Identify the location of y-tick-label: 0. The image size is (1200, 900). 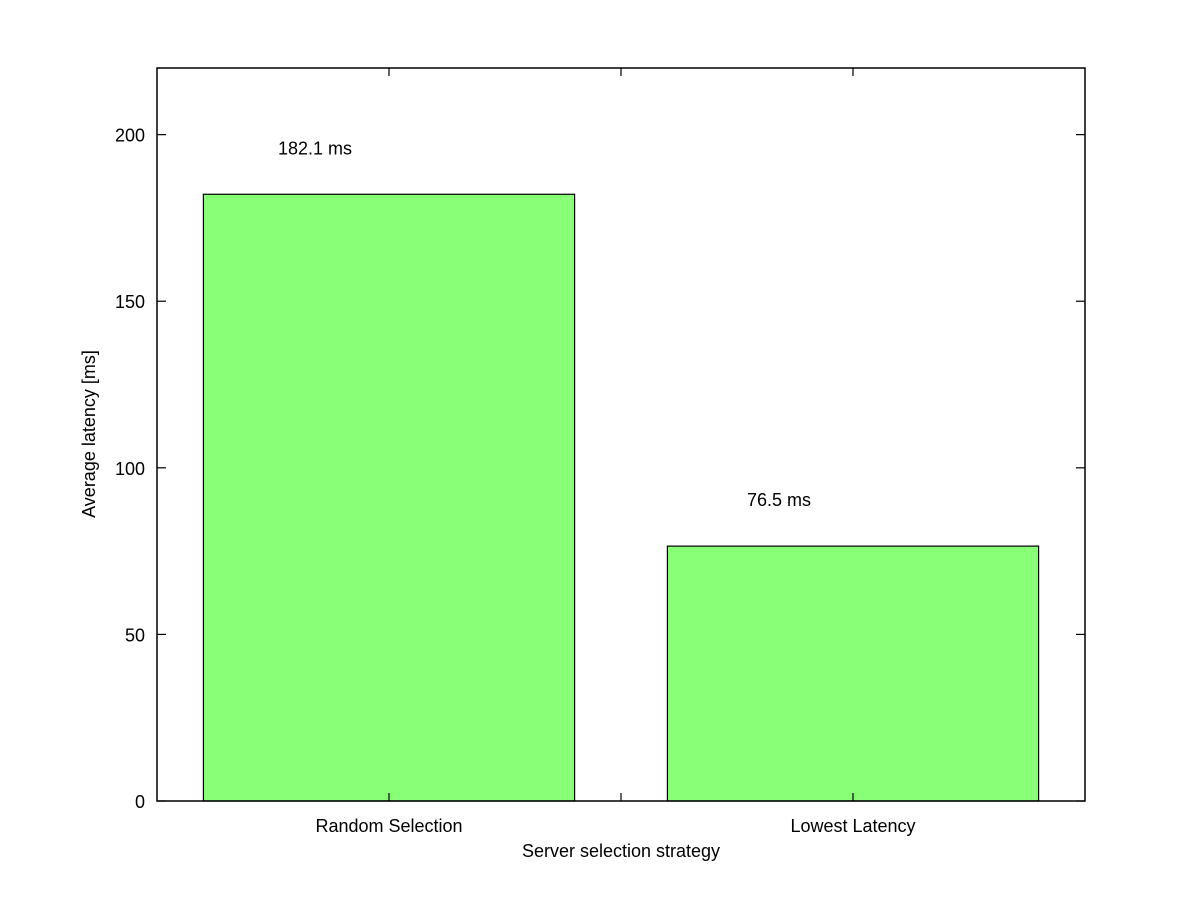
(140, 802).